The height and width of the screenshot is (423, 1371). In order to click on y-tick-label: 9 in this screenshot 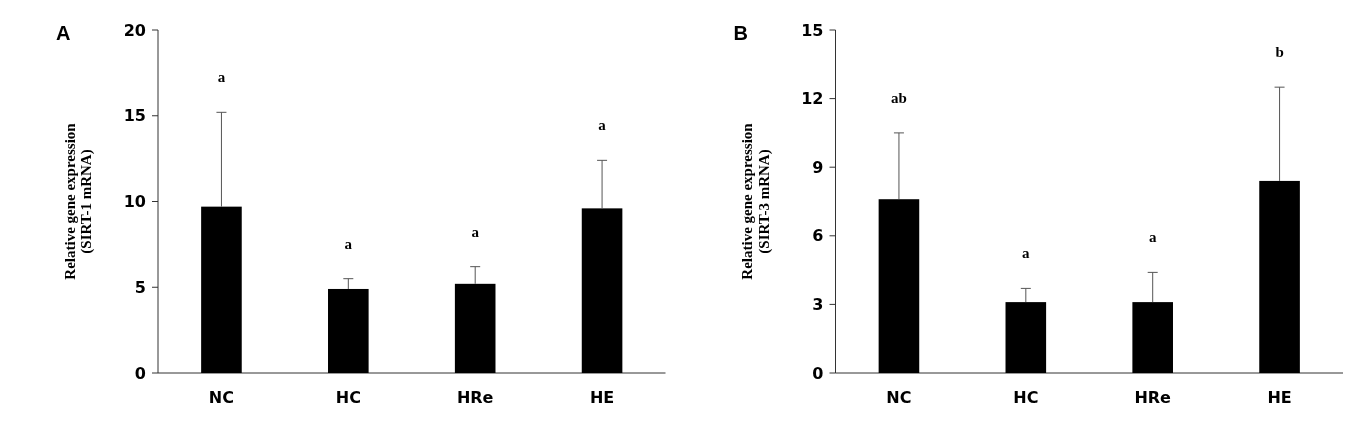, I will do `click(818, 167)`.